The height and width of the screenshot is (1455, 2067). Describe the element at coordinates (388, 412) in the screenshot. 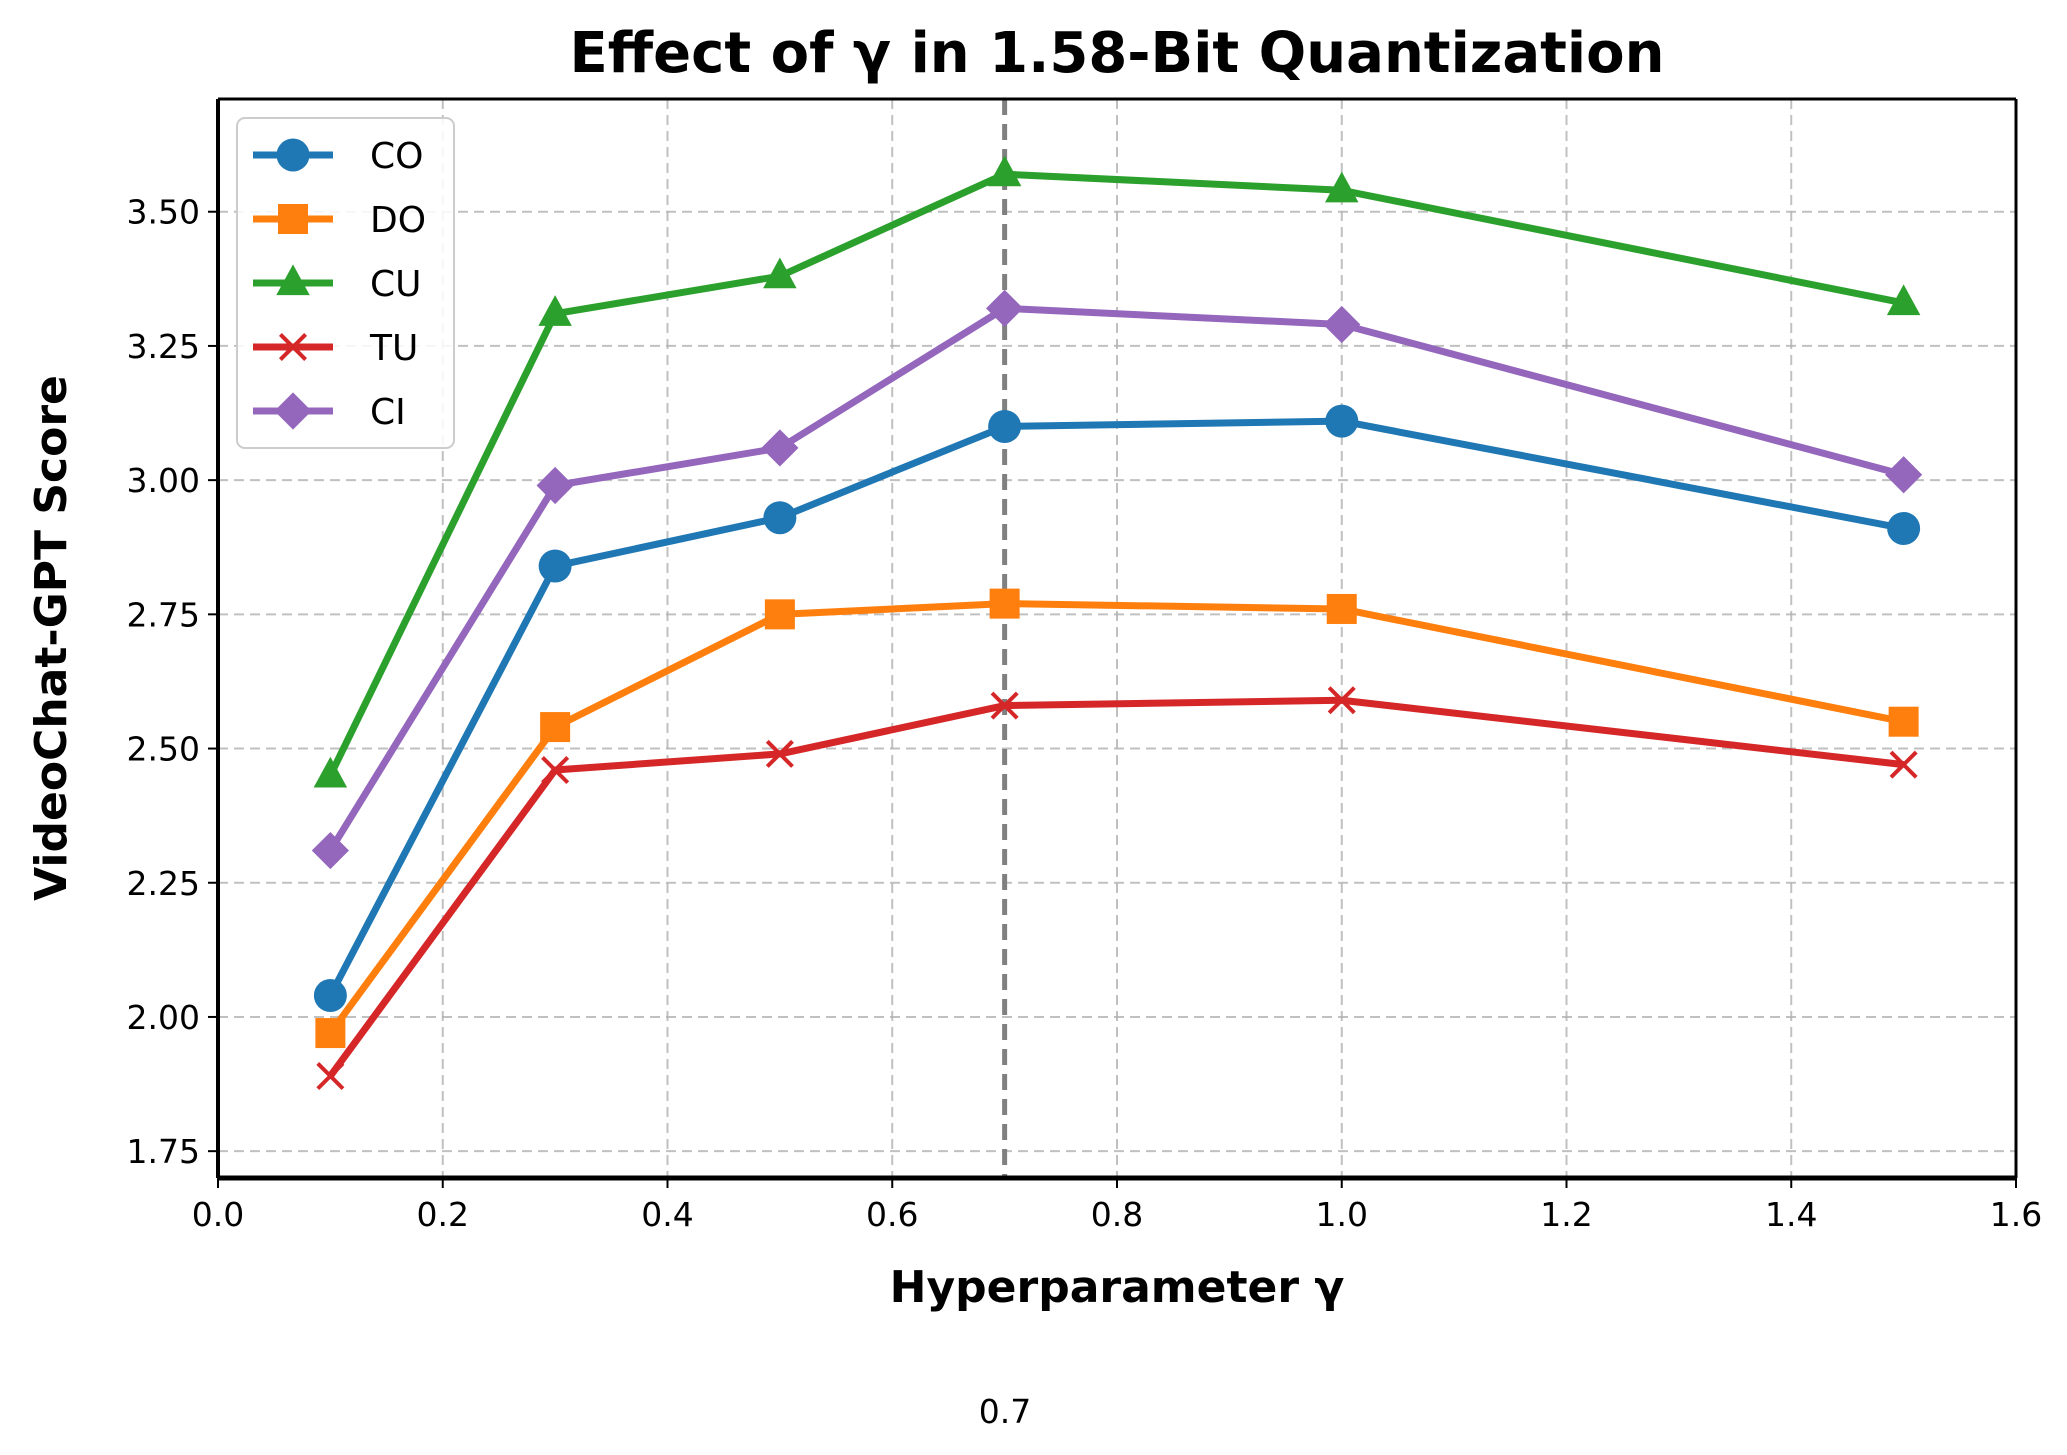

I see `legend-label: CI` at that location.